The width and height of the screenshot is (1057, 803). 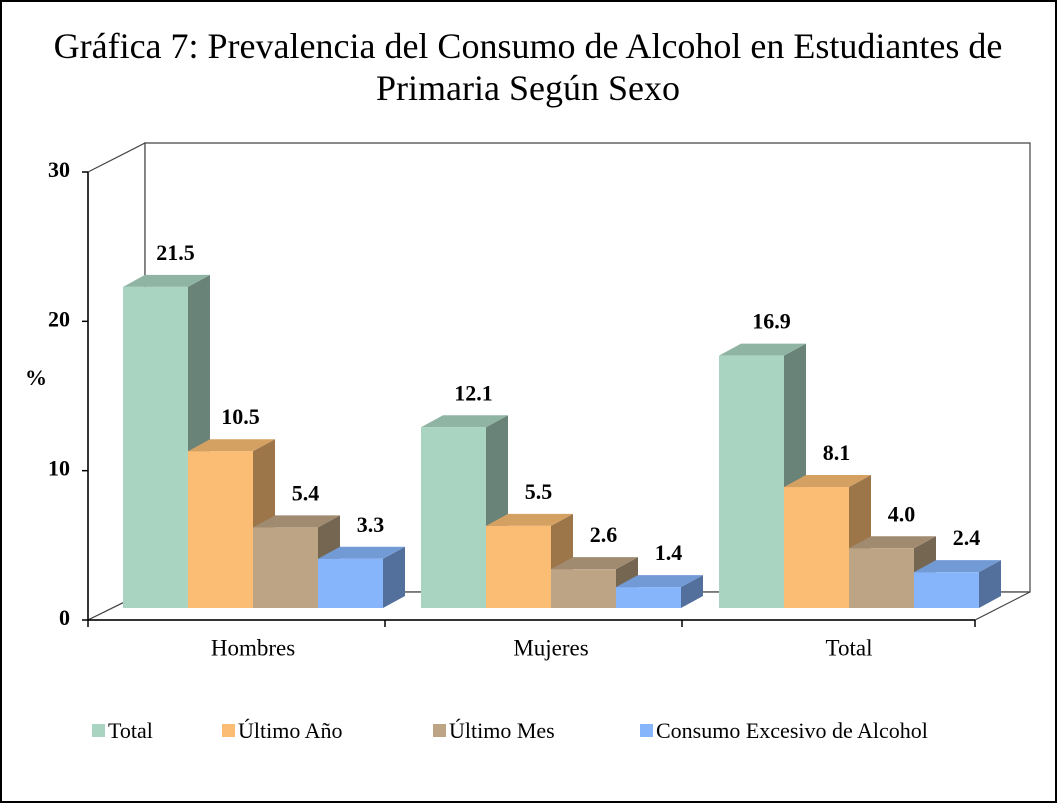 What do you see at coordinates (837, 452) in the screenshot?
I see `value-label: 8.1` at bounding box center [837, 452].